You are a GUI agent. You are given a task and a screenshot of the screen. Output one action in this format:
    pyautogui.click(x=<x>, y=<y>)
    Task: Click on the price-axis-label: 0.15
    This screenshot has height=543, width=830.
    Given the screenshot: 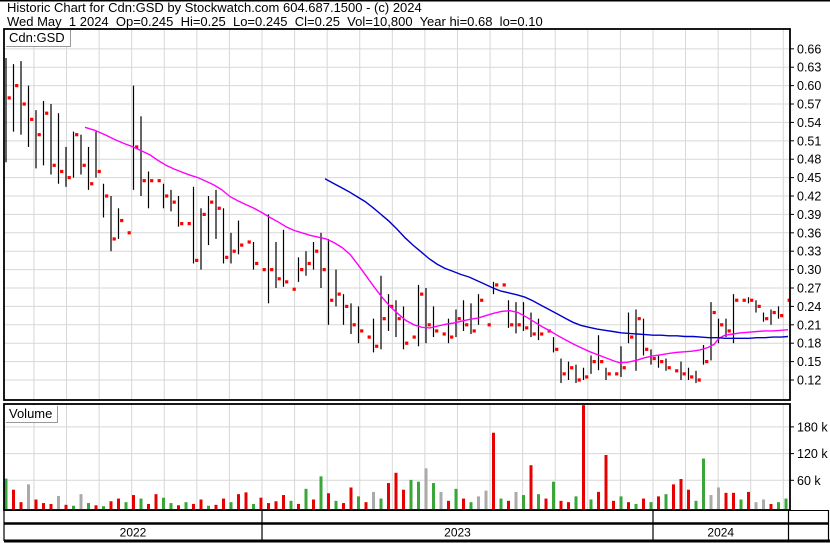 What is the action you would take?
    pyautogui.click(x=809, y=362)
    